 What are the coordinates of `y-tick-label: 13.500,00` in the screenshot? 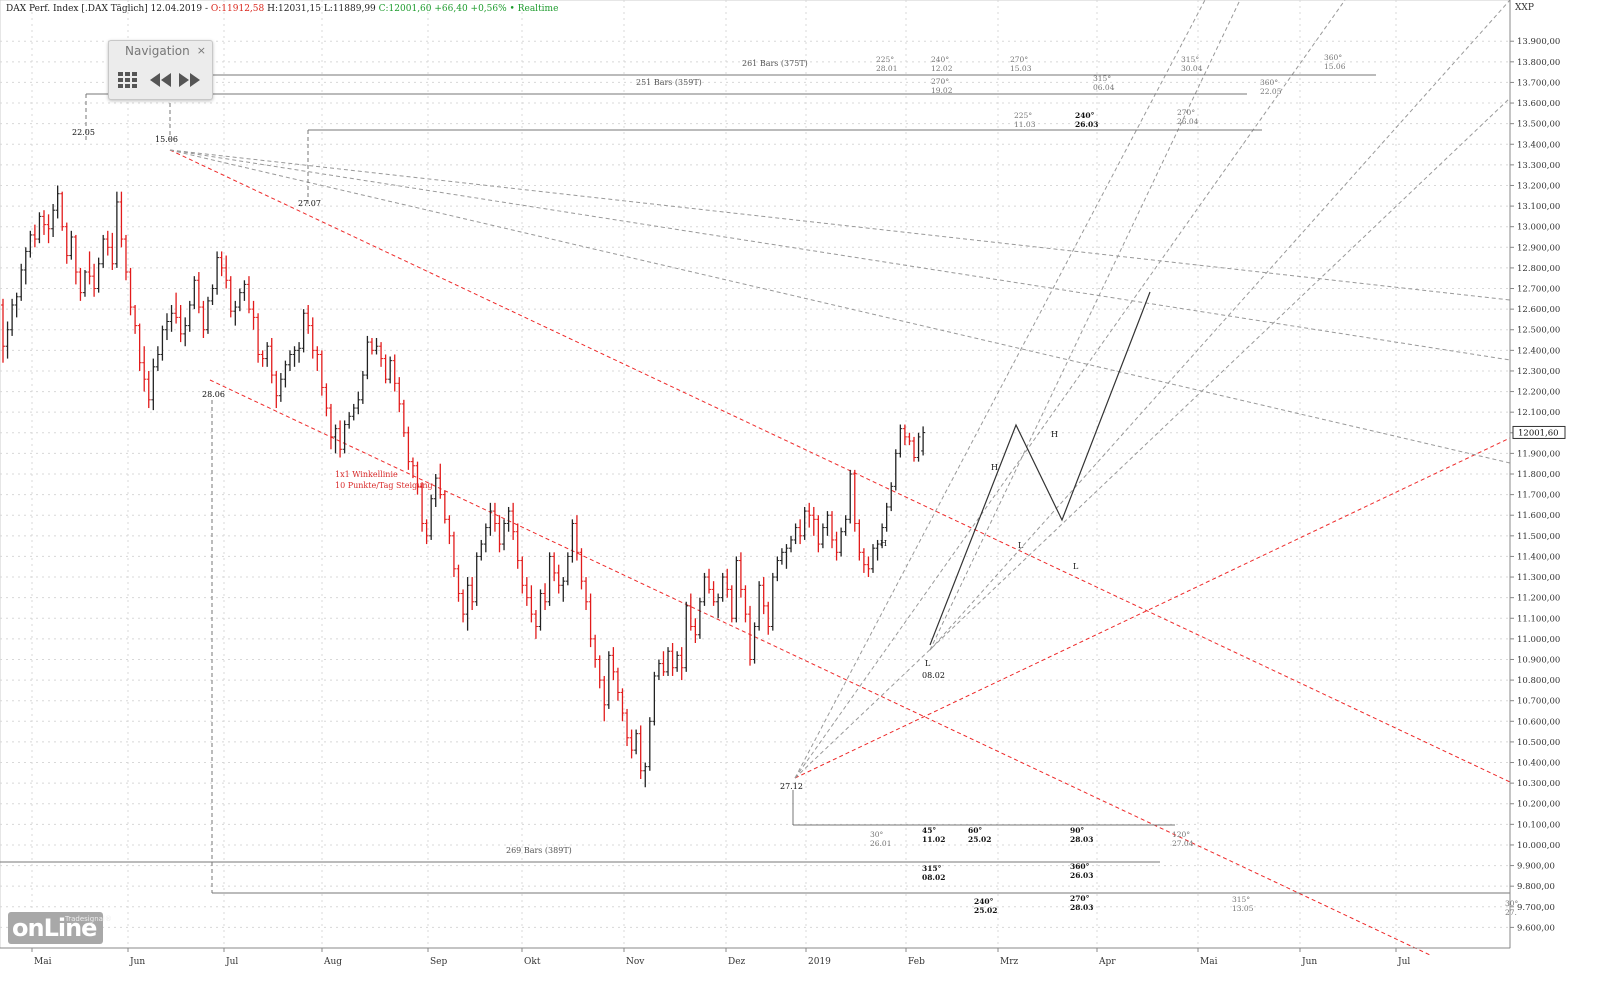 It's located at (1538, 125).